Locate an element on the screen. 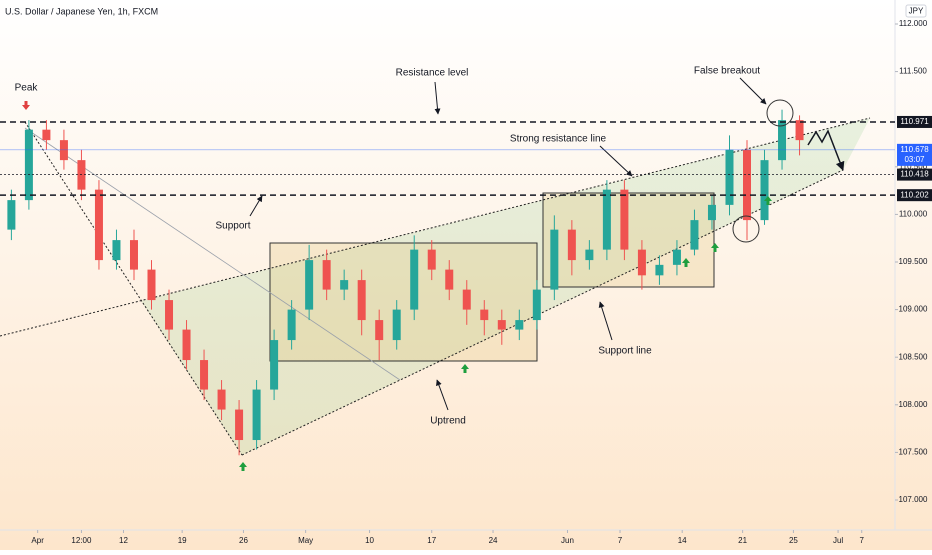 The image size is (932, 555). currency-badge is located at coordinates (916, 11).